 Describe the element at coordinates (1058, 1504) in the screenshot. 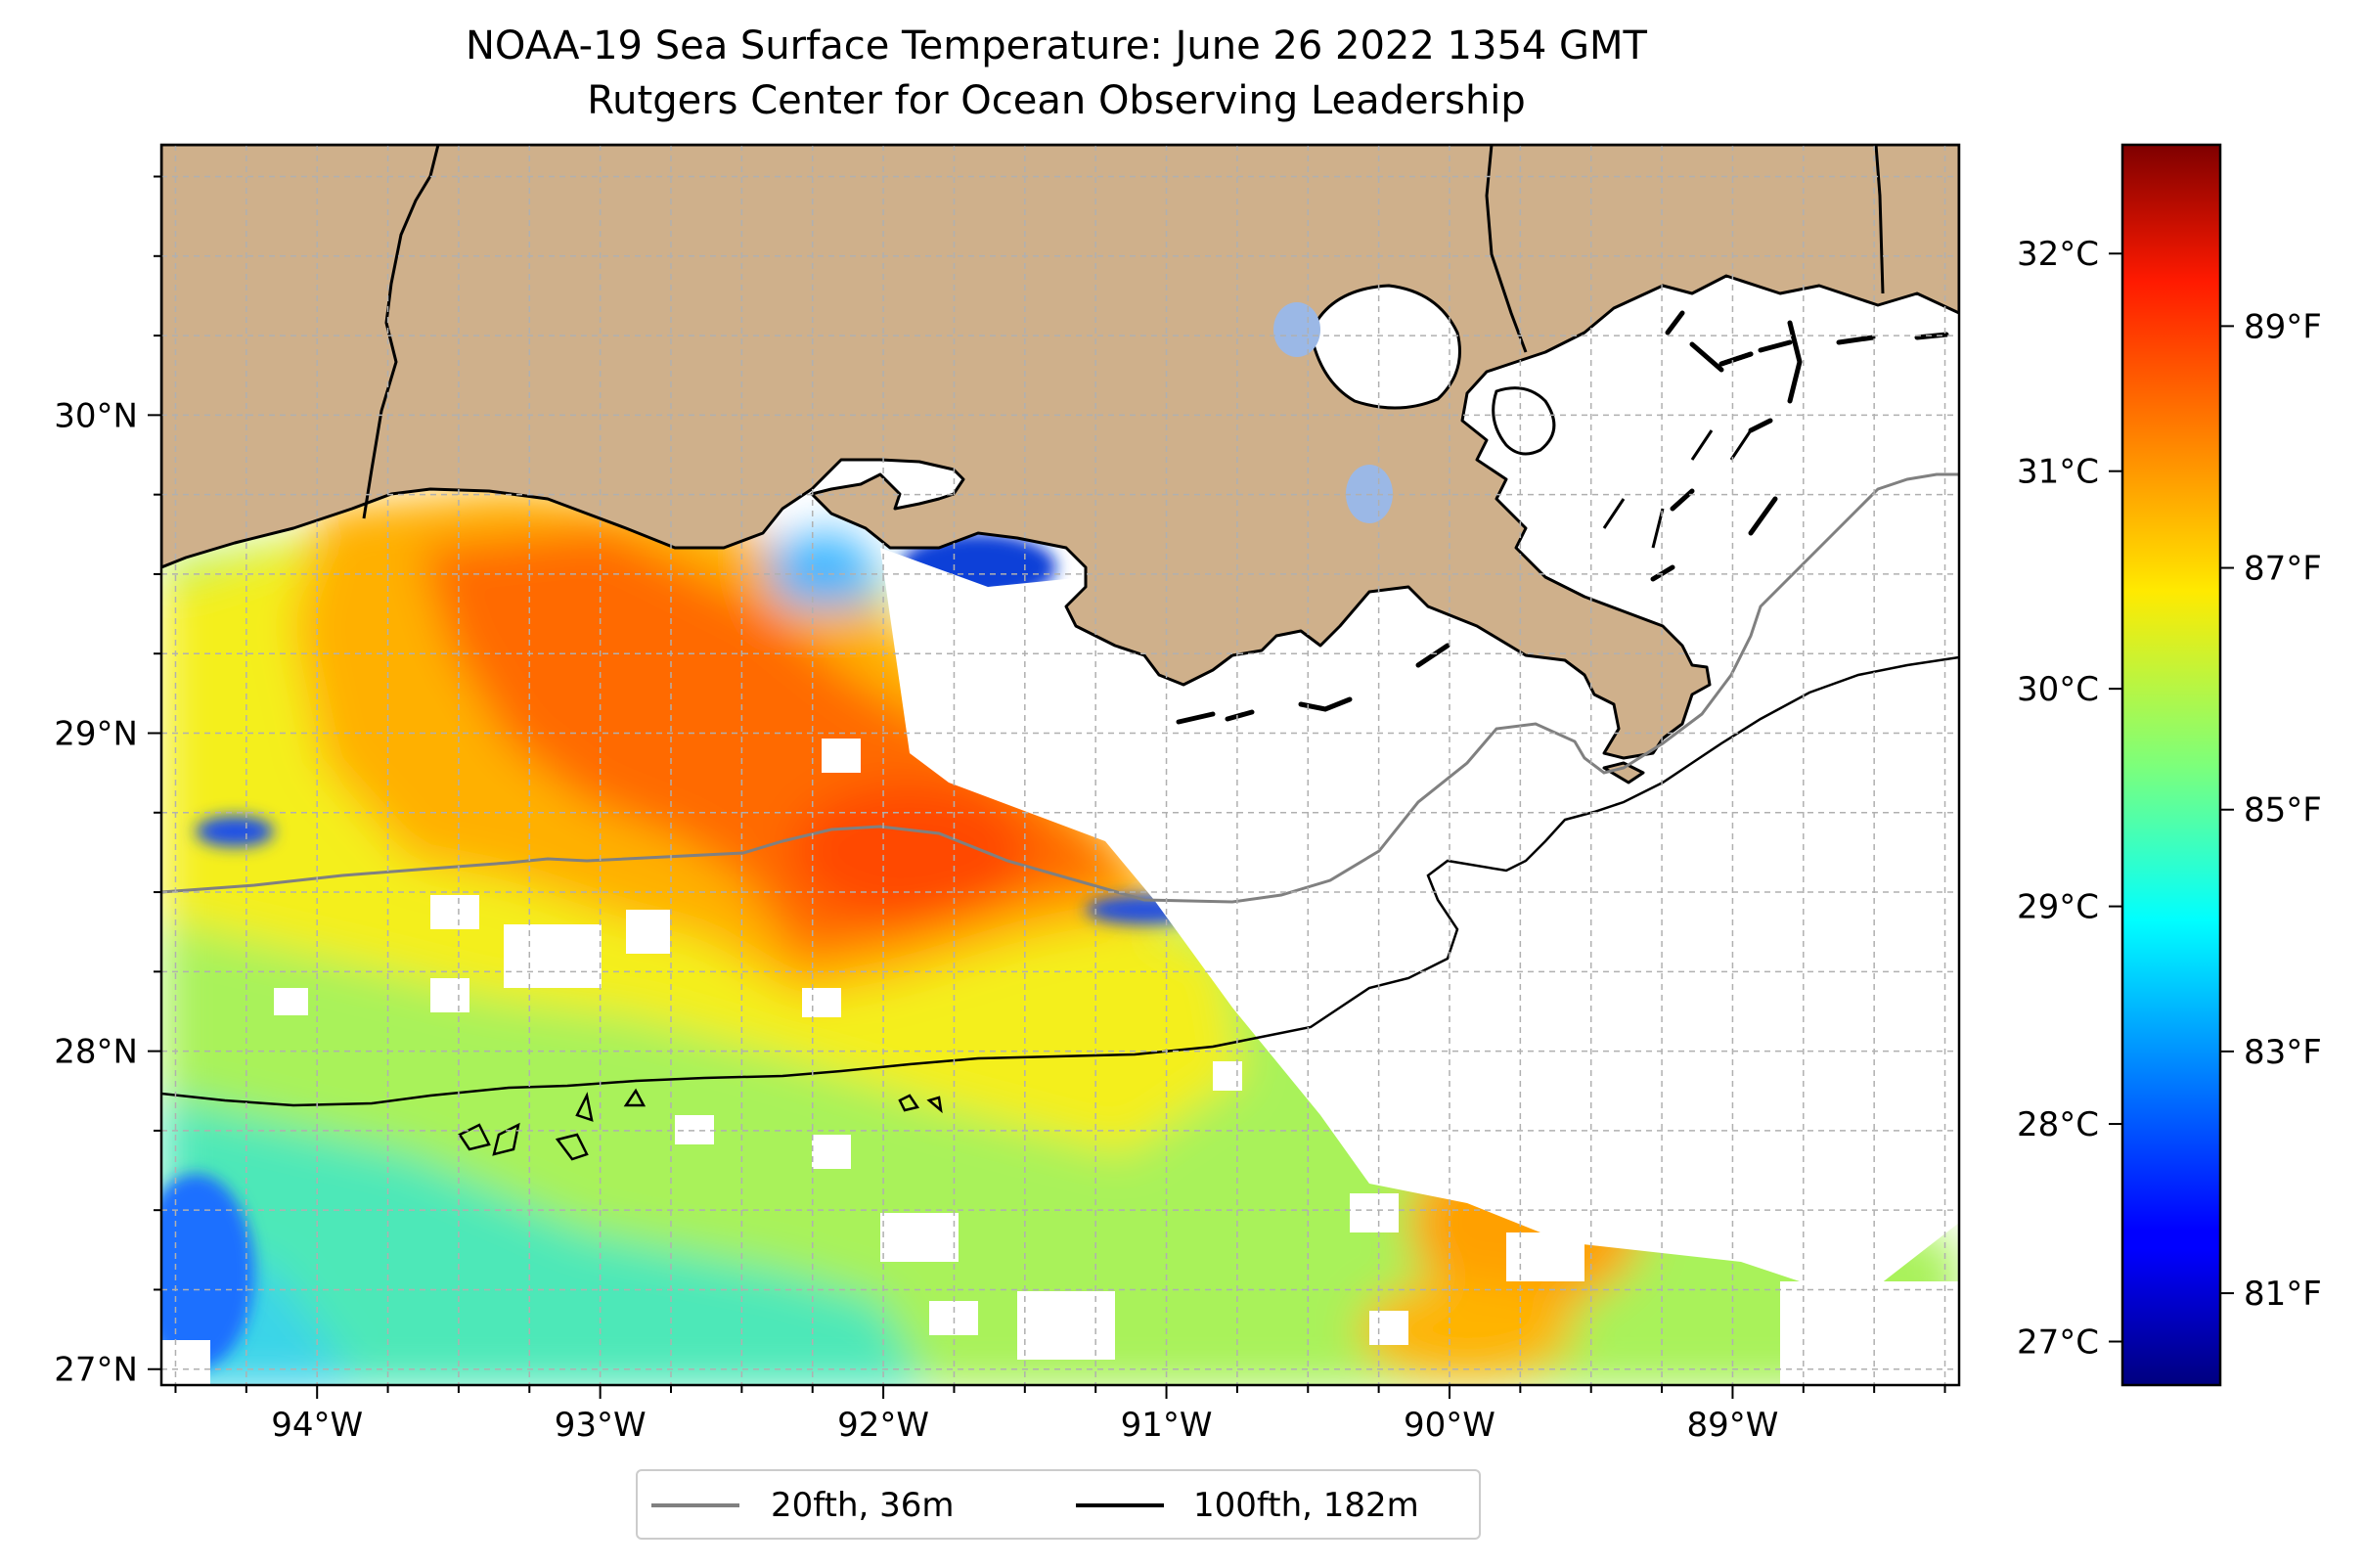

I see `legend: 20fth, 36m 100fth, 182m` at that location.